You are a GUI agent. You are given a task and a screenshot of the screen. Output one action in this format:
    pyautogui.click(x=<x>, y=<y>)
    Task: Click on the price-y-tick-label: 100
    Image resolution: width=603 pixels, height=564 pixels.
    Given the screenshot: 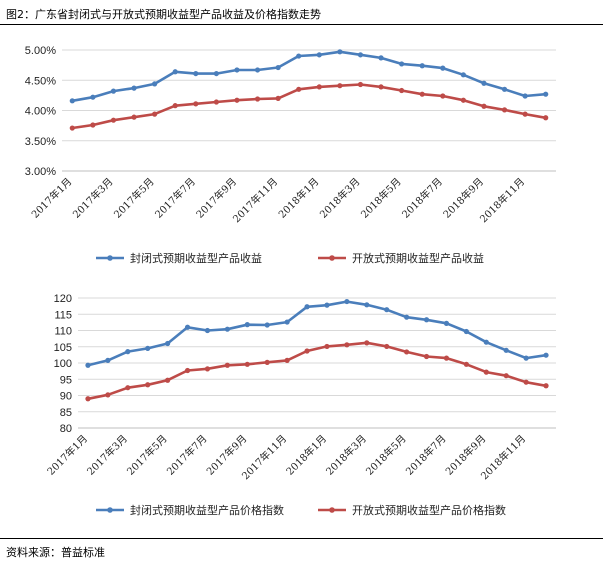 What is the action you would take?
    pyautogui.click(x=63, y=364)
    